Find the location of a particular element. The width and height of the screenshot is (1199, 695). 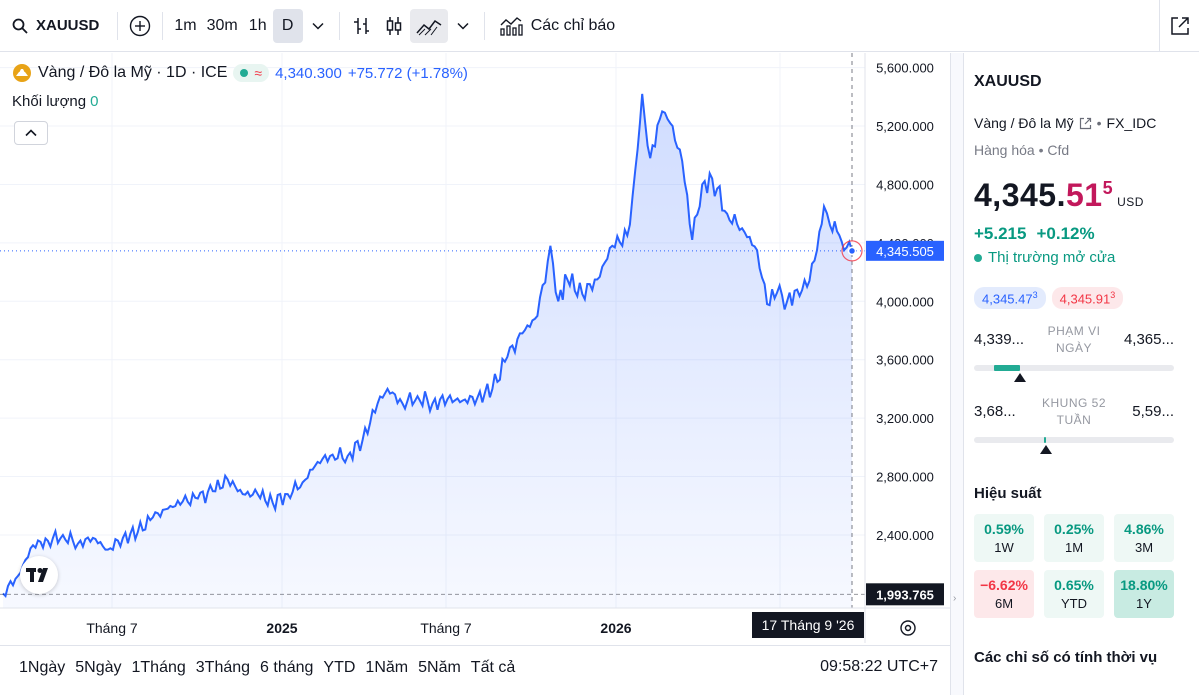

candles-icon is located at coordinates (393, 25).